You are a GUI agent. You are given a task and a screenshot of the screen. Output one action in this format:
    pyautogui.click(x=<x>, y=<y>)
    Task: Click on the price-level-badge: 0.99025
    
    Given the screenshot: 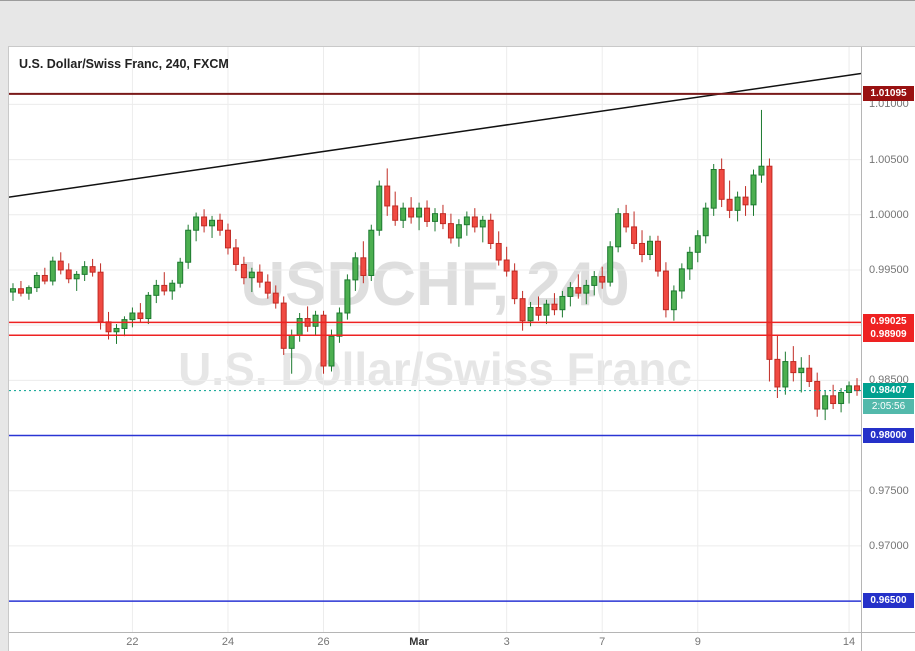 What is the action you would take?
    pyautogui.click(x=888, y=322)
    